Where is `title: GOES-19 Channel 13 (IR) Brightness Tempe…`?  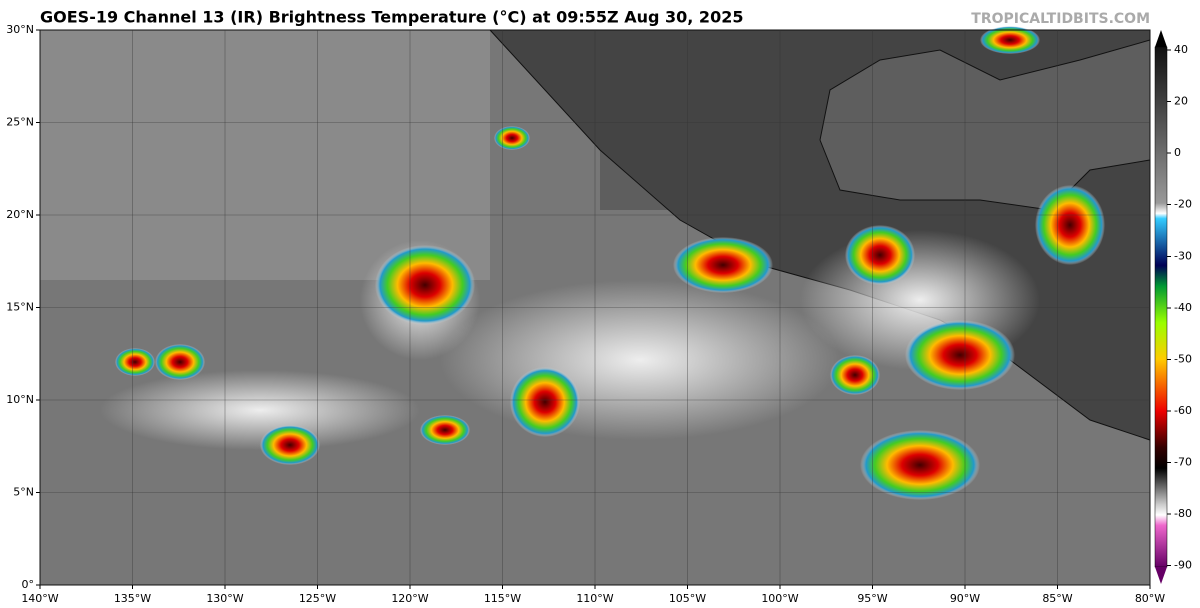 title: GOES-19 Channel 13 (IR) Brightness Tempe… is located at coordinates (391, 17).